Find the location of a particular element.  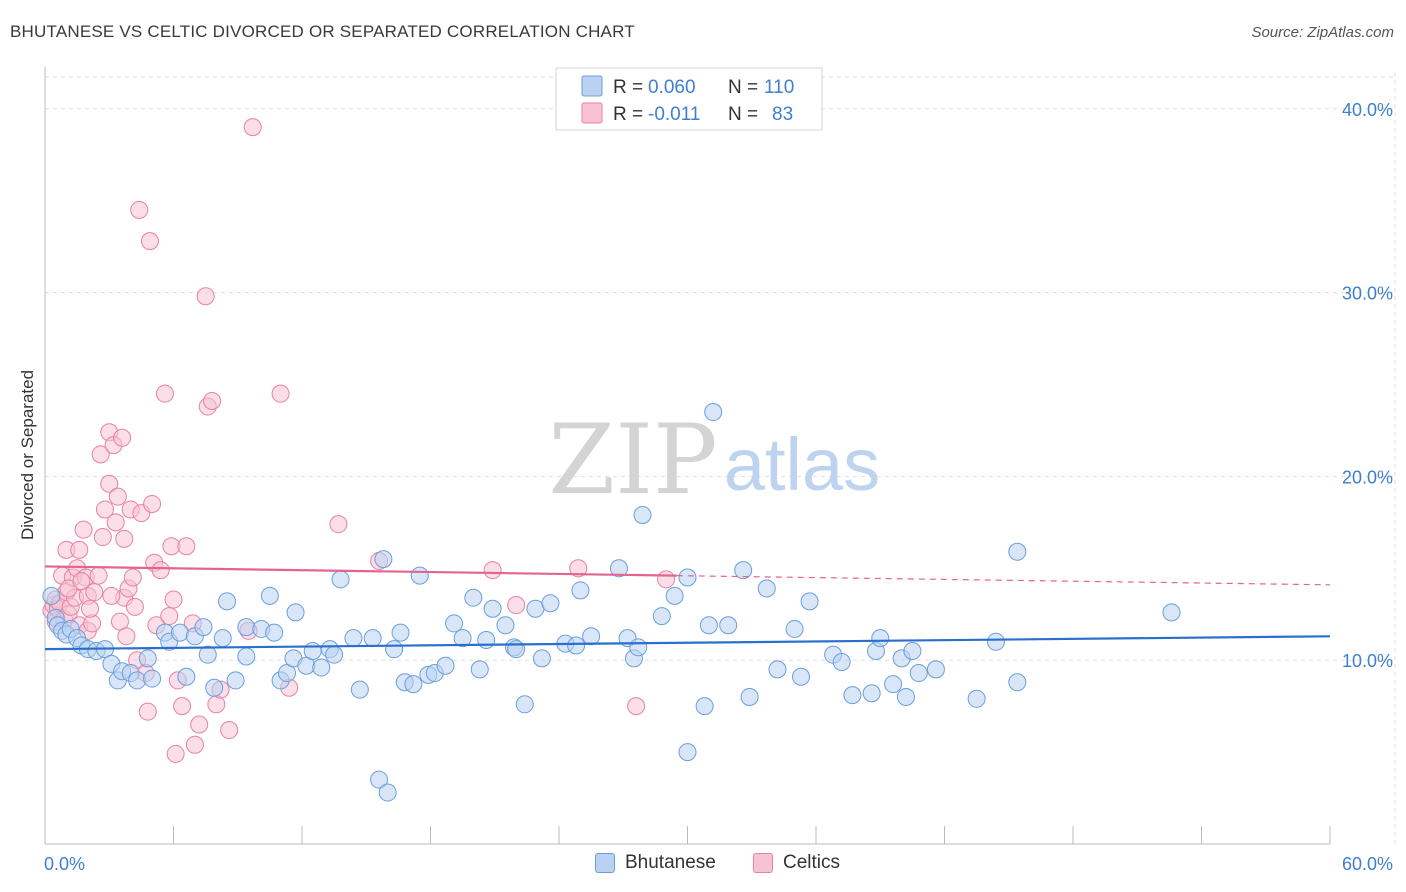

legend-swatch-pink is located at coordinates (592, 113).